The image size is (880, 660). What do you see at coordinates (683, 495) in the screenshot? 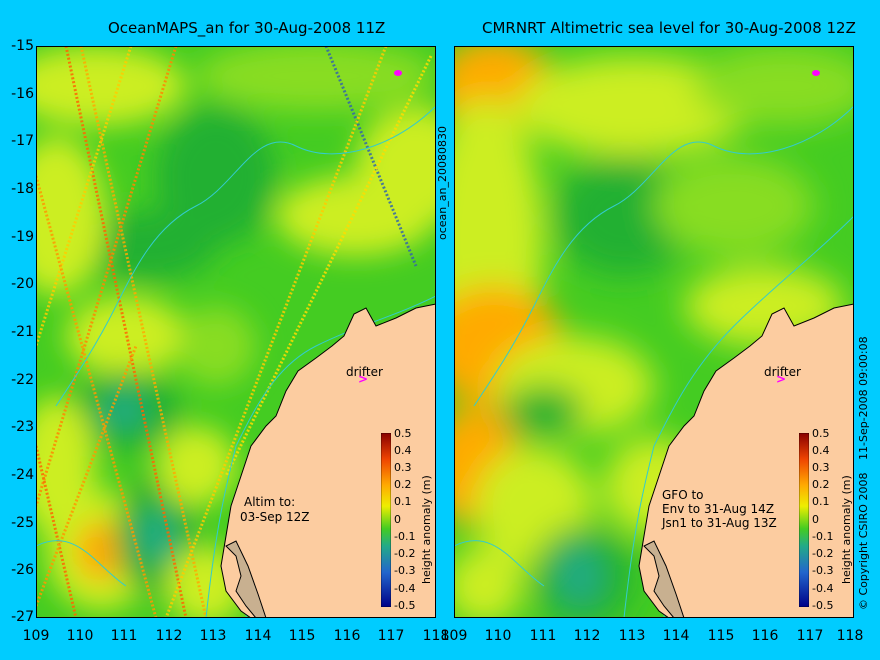
I see `right-altim-note-1: GFO to` at bounding box center [683, 495].